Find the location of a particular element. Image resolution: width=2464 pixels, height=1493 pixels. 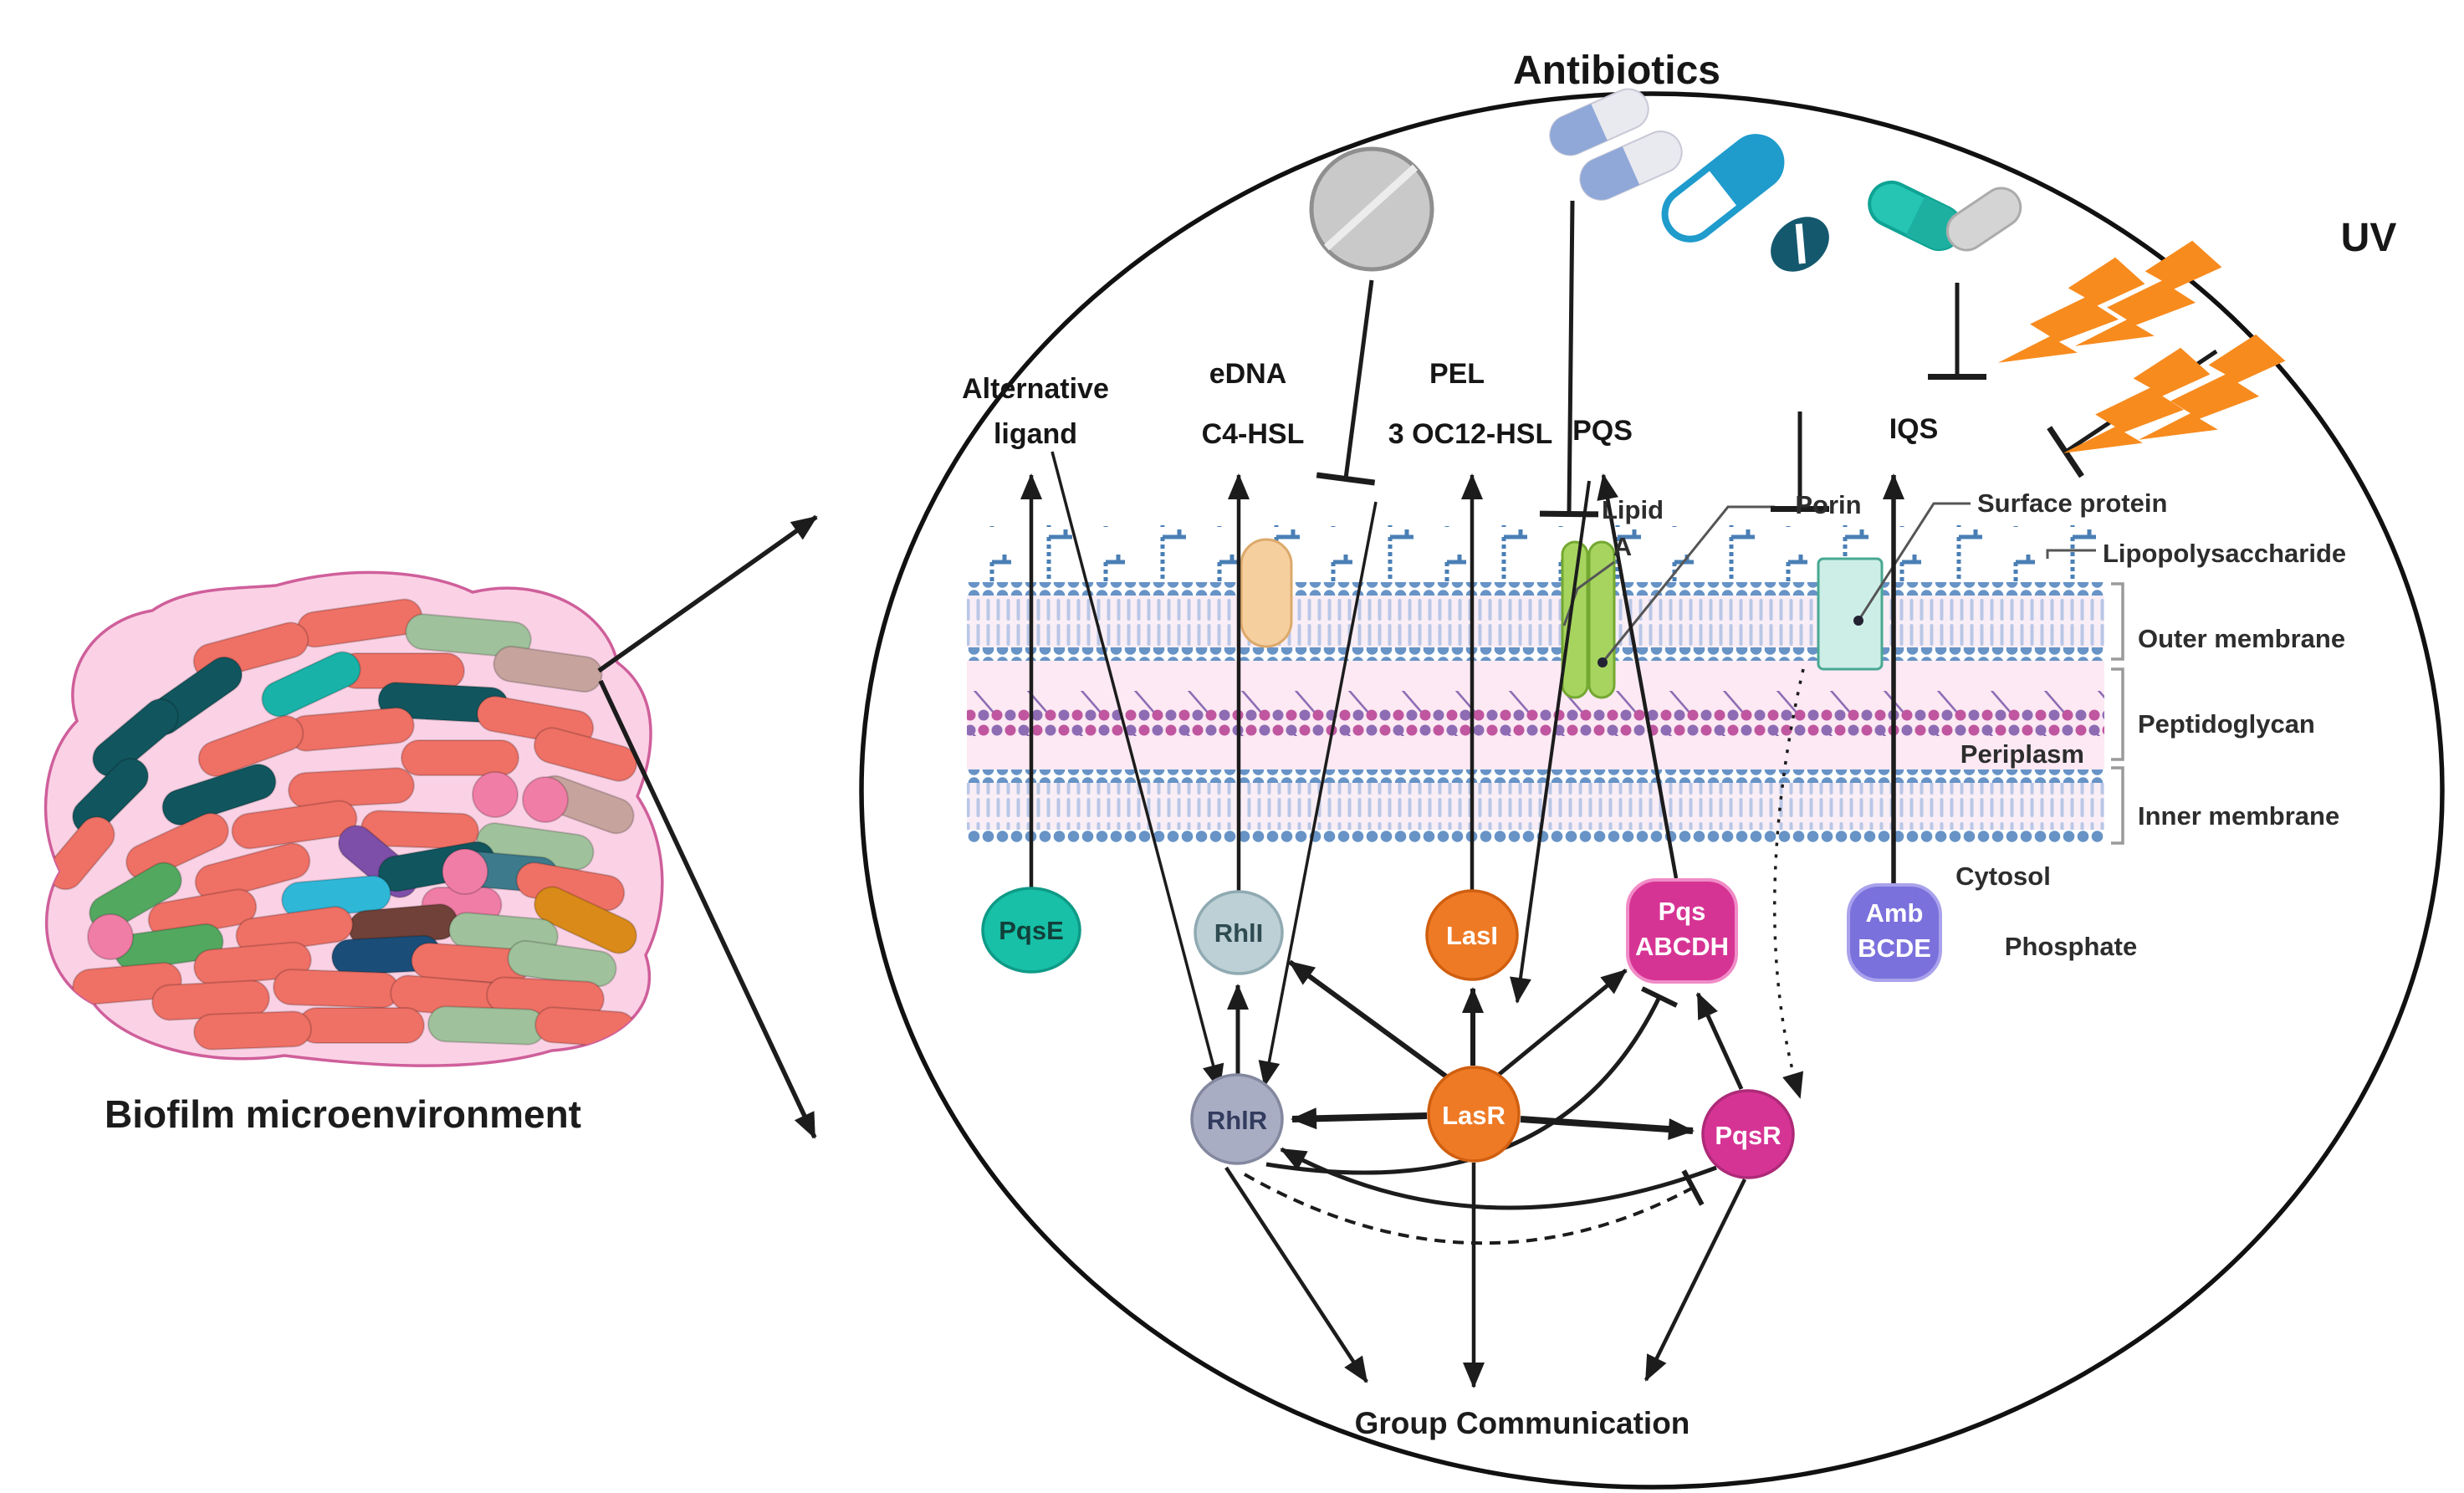

lipopolysaccharide-label: Lipopolysaccharide is located at coordinates (2224, 554).